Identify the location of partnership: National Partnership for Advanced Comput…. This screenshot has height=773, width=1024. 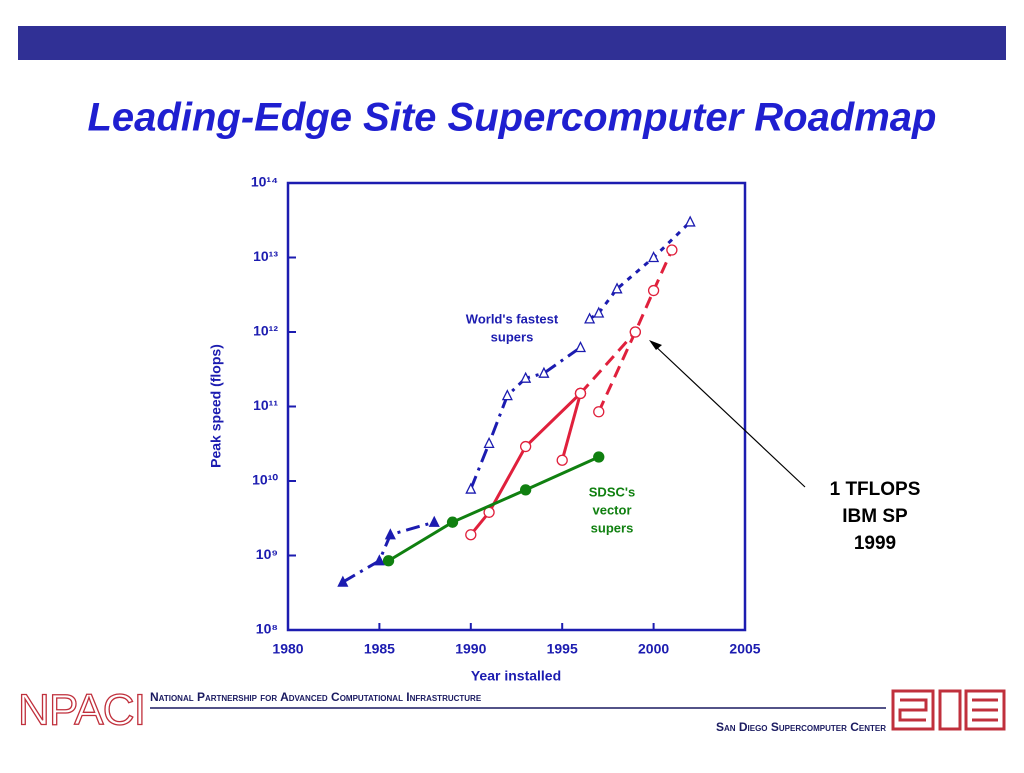
(316, 697).